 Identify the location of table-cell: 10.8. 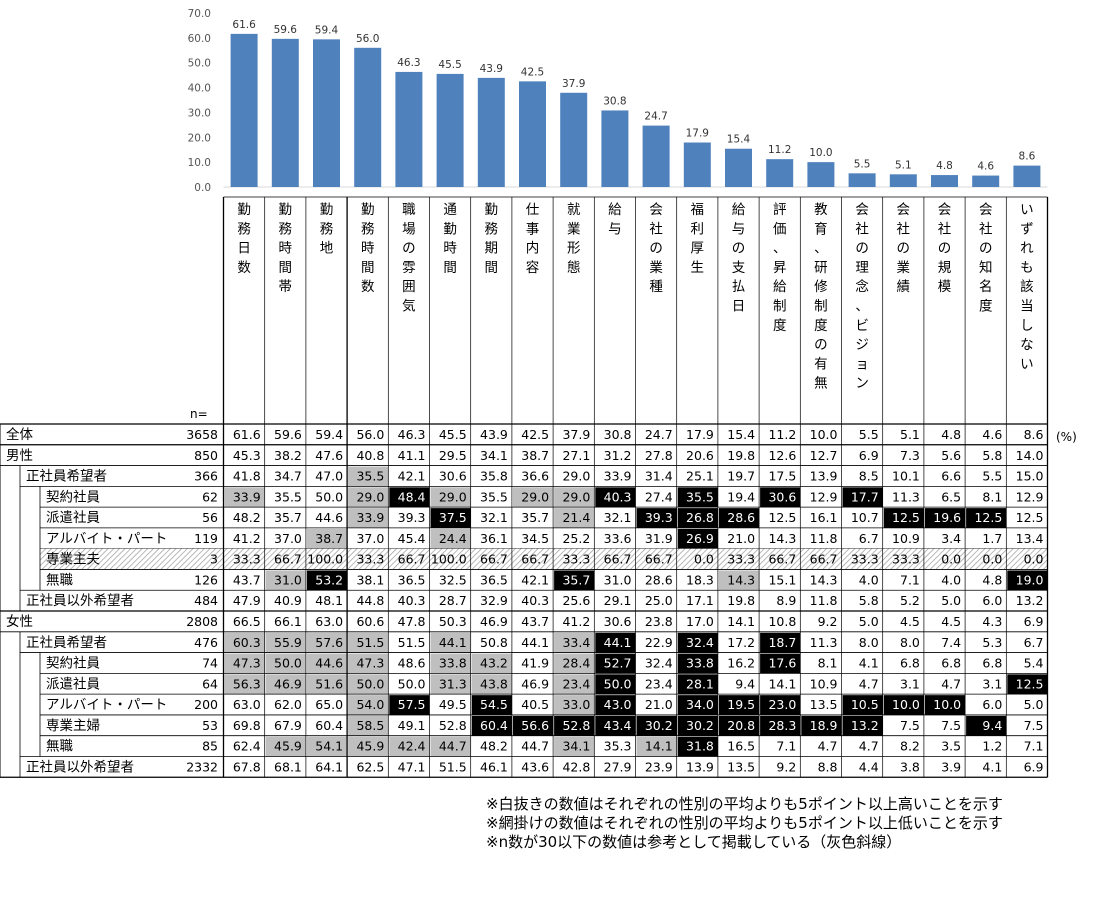
(782, 621).